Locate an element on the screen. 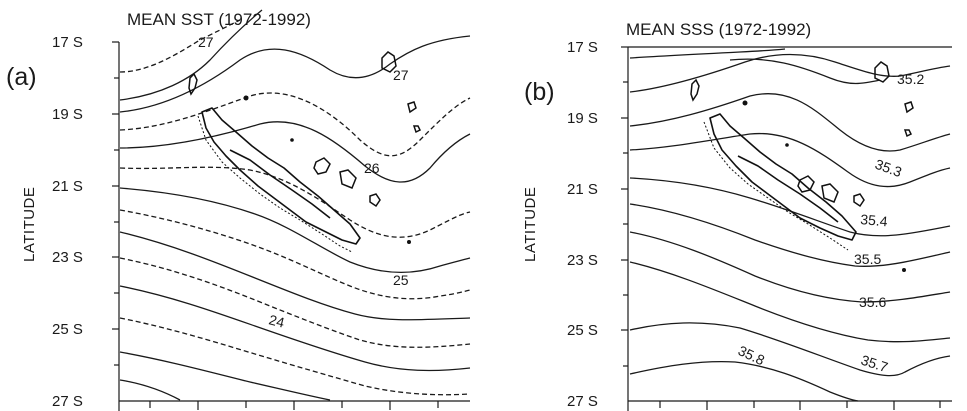 This screenshot has height=411, width=967. panel-a-lat-23s: 23 S is located at coordinates (67, 257).